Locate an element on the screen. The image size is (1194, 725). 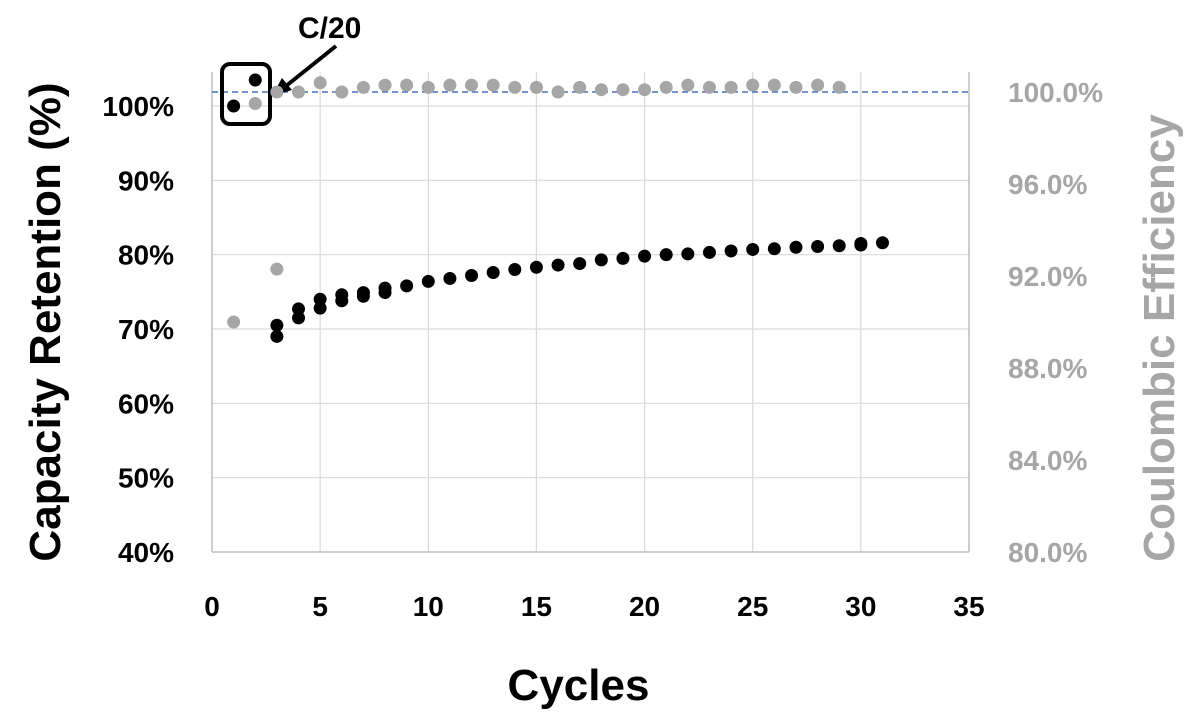
y-tick-label-left: 50% is located at coordinates (146, 478).